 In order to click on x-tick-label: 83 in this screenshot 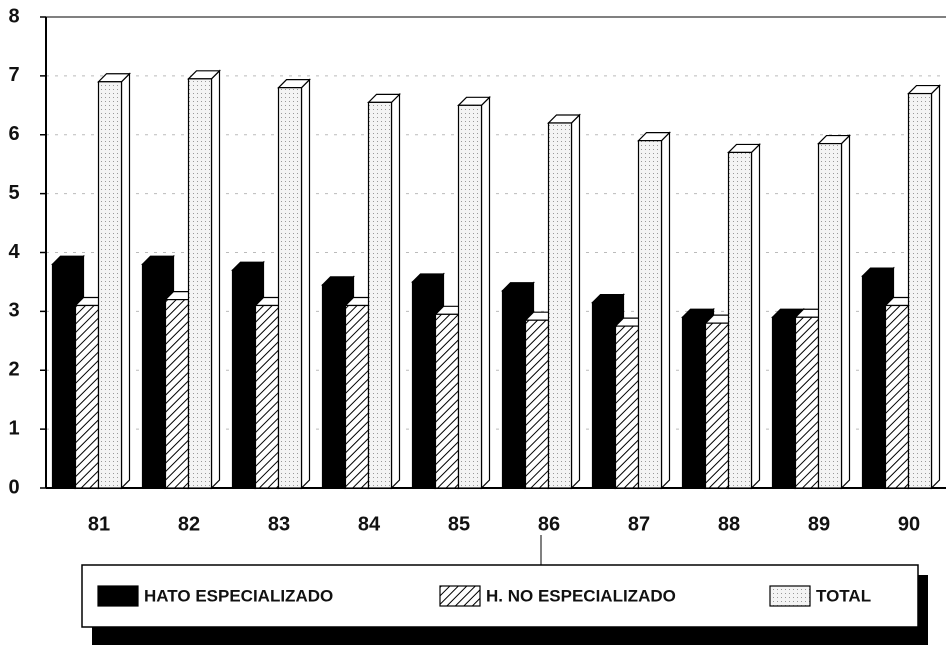, I will do `click(279, 524)`.